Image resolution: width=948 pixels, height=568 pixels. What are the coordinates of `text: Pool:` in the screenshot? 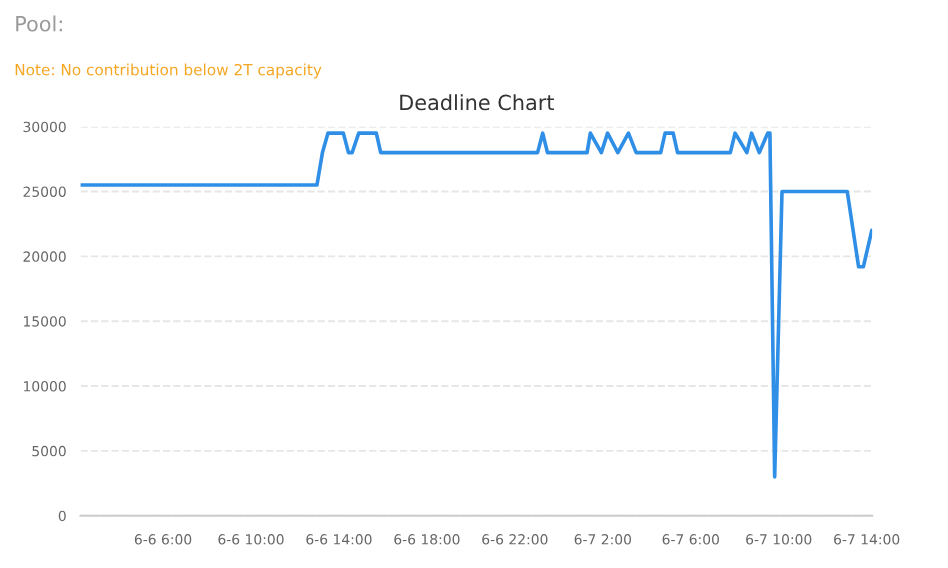 It's located at (39, 23).